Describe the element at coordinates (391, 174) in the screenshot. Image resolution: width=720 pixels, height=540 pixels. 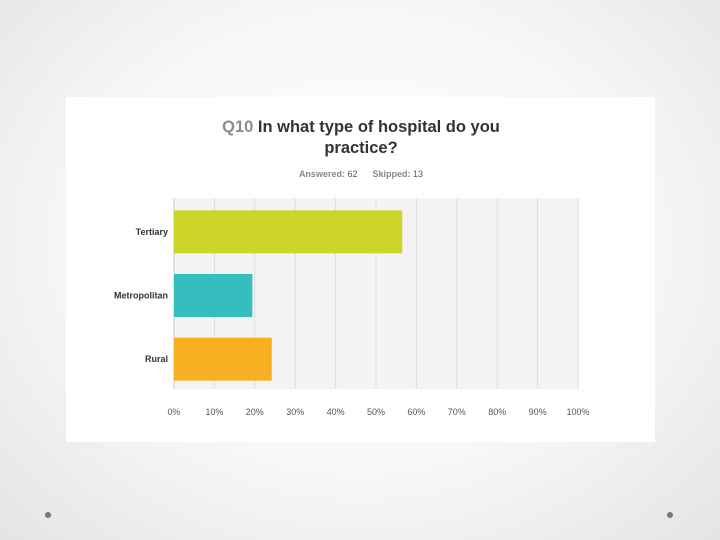
I see `skipped-label: Skipped:` at that location.